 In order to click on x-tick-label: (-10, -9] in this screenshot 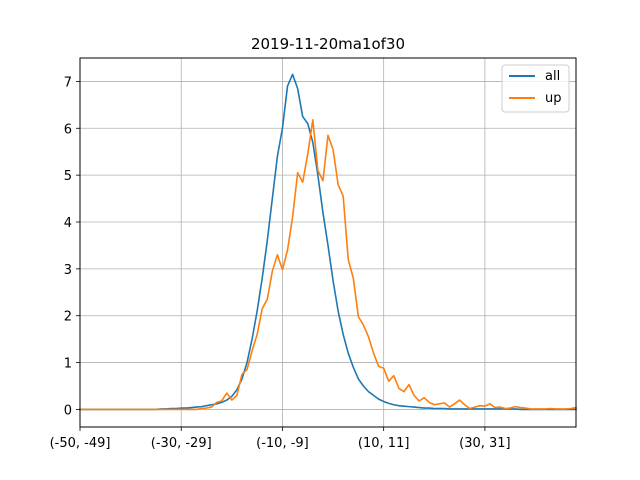, I will do `click(282, 443)`.